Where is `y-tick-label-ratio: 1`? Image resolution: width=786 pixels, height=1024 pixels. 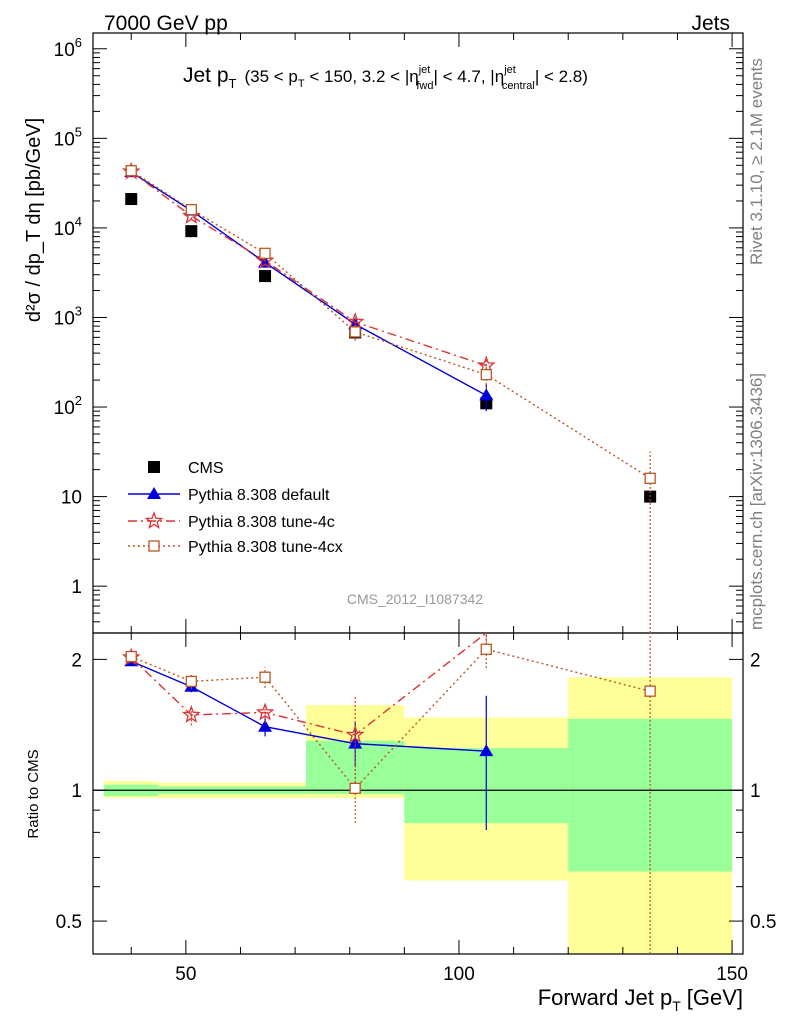
y-tick-label-ratio: 1 is located at coordinates (76, 791).